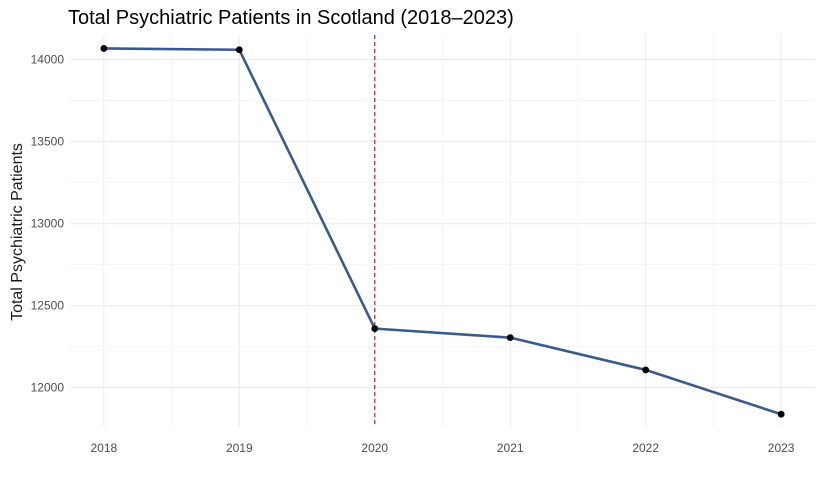 This screenshot has height=483, width=825. I want to click on x-tick-label: 2021, so click(510, 448).